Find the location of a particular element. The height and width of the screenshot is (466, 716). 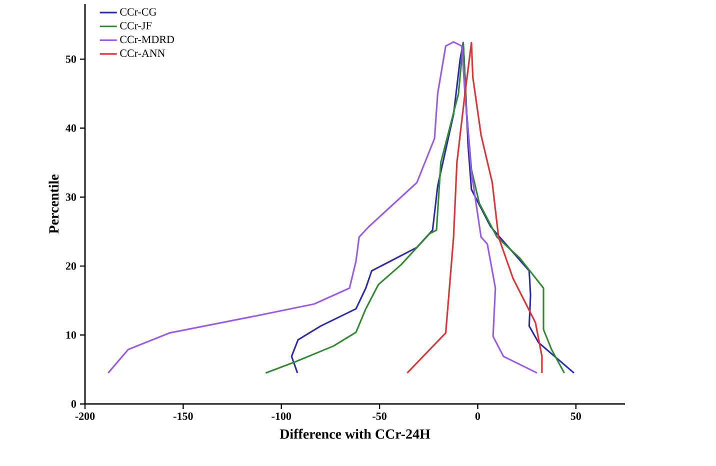

x-tick-label: -150 is located at coordinates (183, 416).